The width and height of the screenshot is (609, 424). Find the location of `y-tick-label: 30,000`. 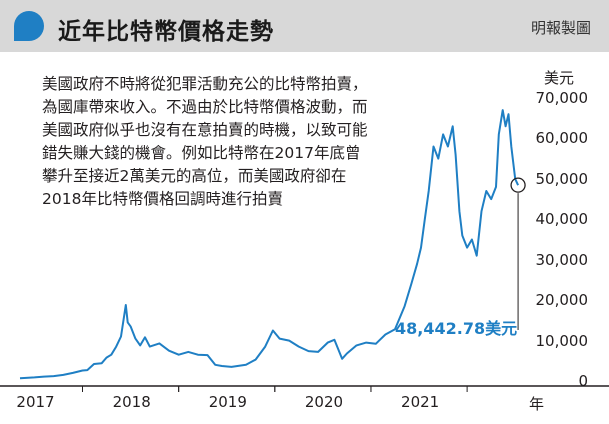

y-tick-label: 30,000 is located at coordinates (562, 259).